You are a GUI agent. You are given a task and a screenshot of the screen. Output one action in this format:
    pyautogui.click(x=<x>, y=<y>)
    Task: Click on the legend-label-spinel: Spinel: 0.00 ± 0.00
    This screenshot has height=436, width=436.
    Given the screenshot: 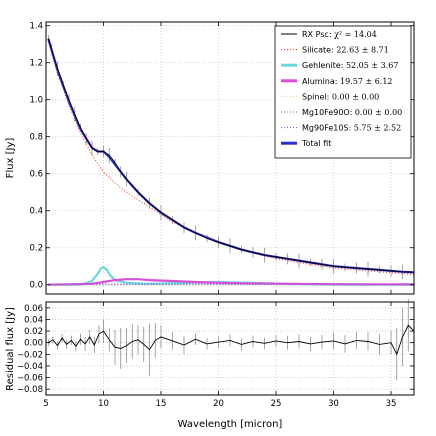 What is the action you would take?
    pyautogui.click(x=340, y=96)
    